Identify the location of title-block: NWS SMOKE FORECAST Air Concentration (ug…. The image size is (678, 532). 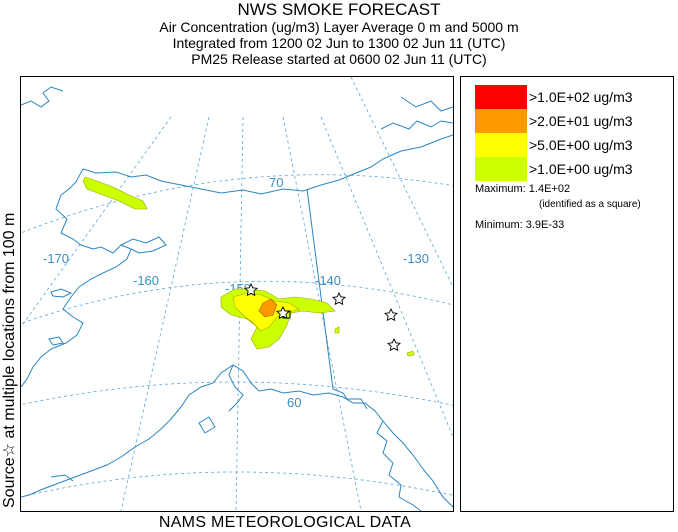
(339, 34).